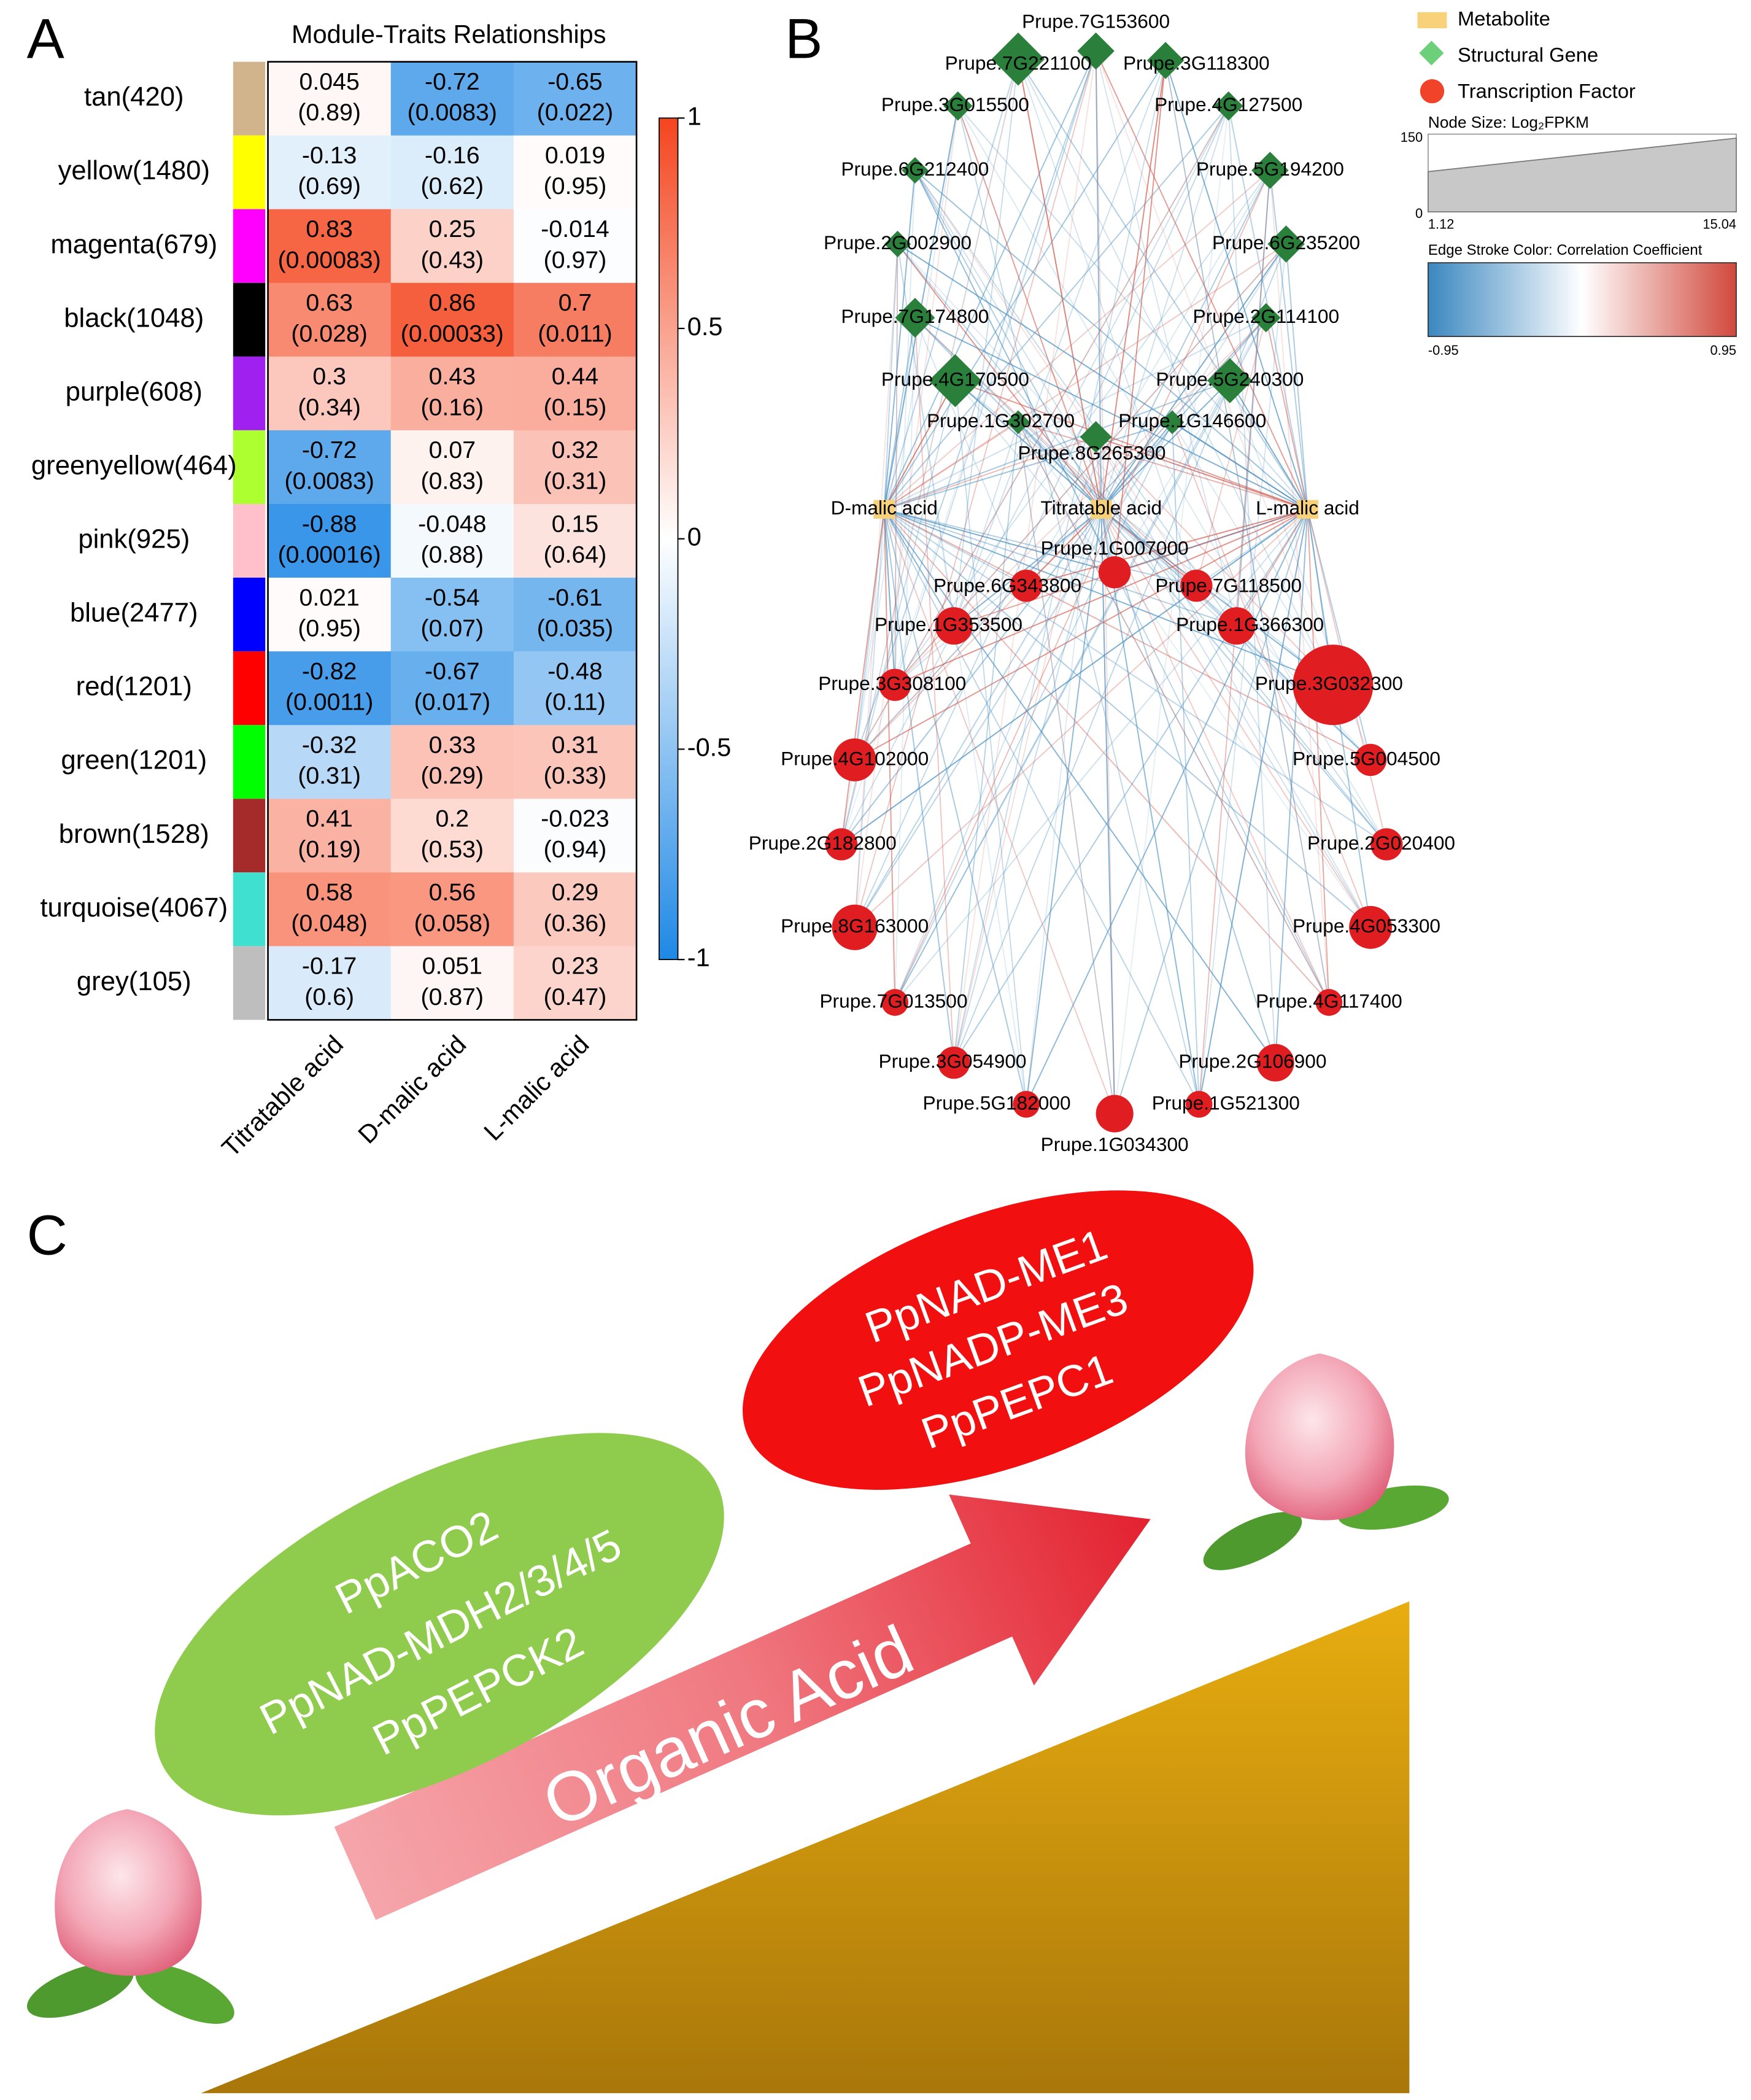  I want to click on cell-value: -0.32, so click(329, 744).